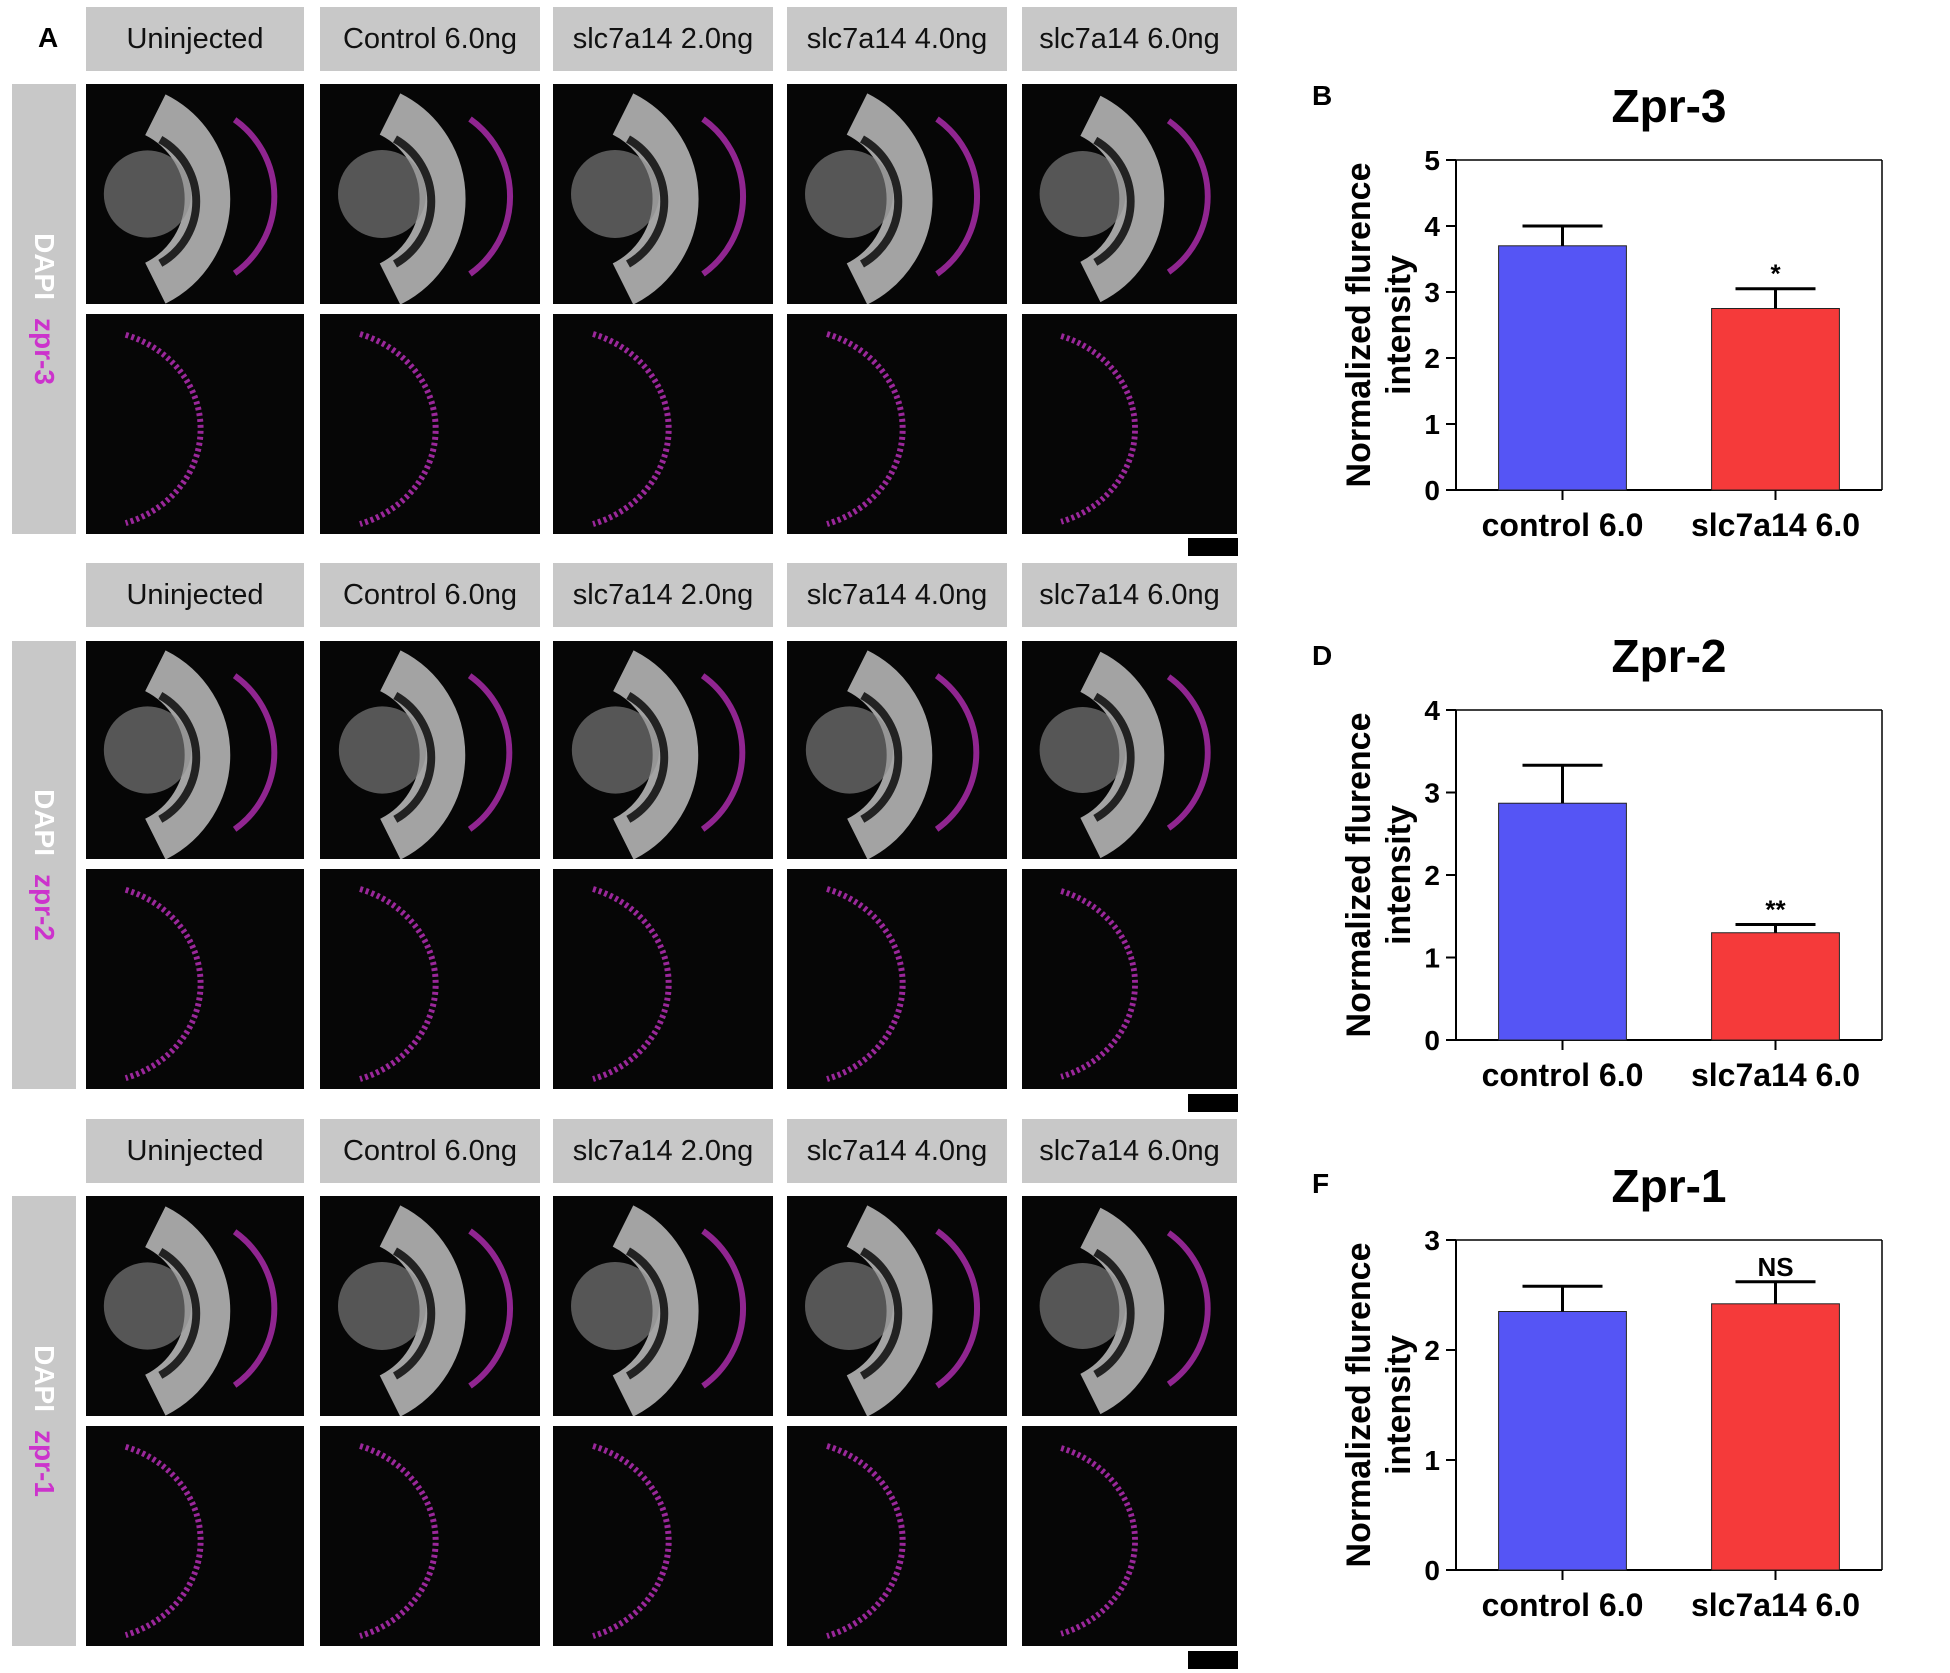  I want to click on chart-title: Zpr-3, so click(1669, 106).